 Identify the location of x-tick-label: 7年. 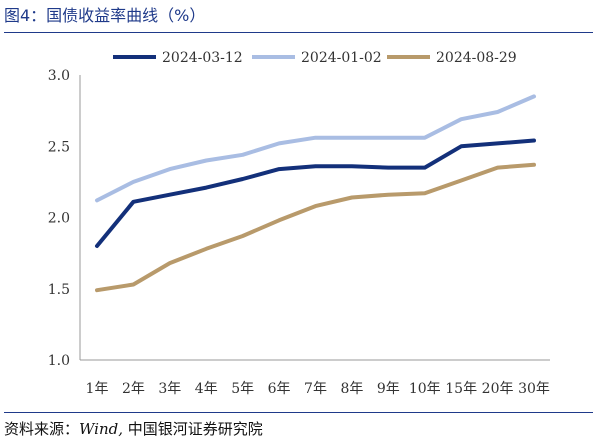
(315, 389).